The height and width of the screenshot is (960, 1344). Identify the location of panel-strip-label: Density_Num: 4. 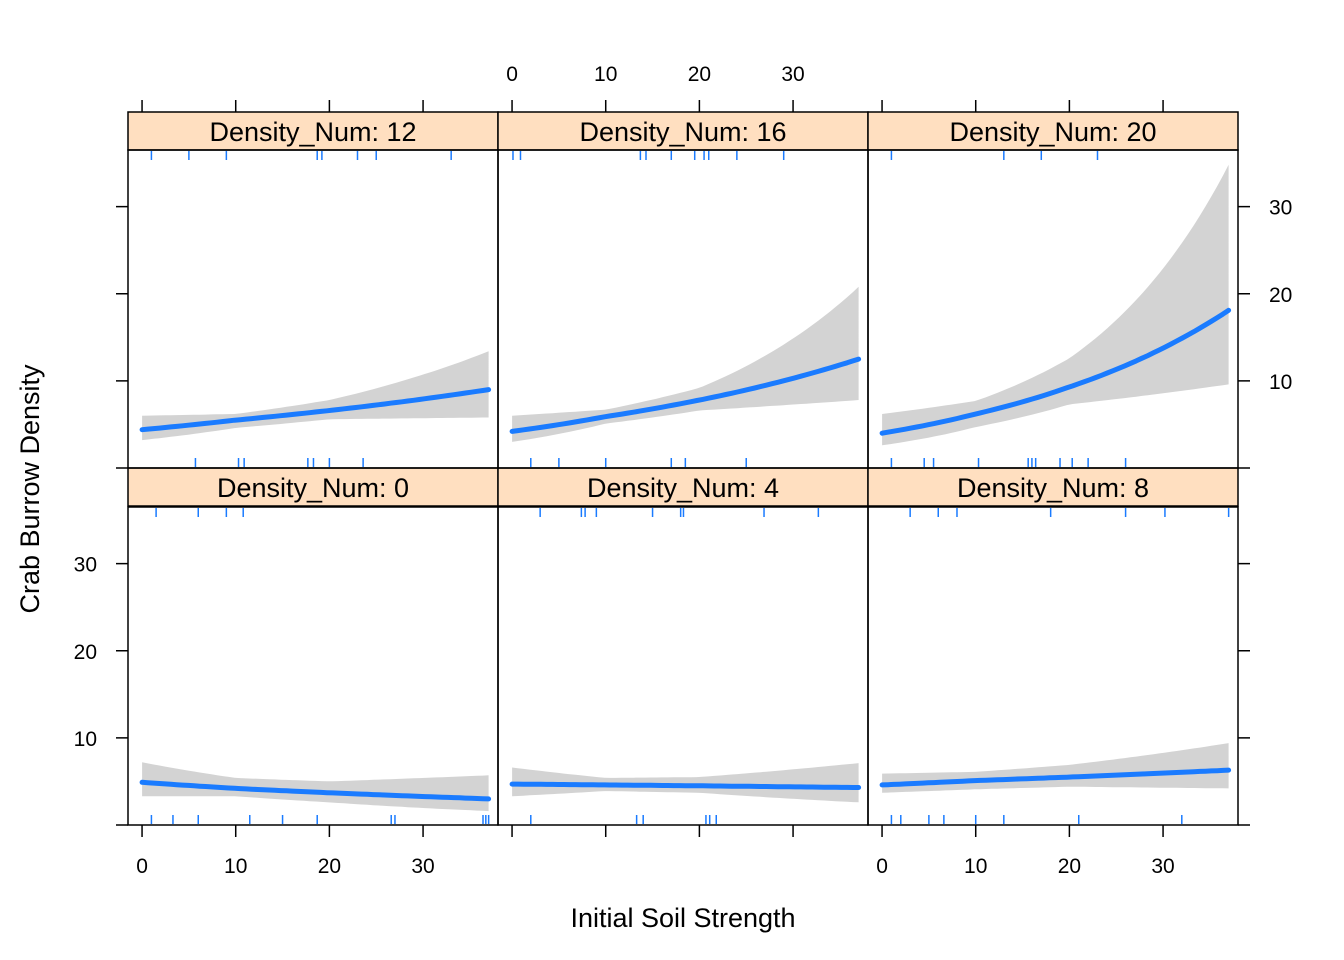
(683, 488).